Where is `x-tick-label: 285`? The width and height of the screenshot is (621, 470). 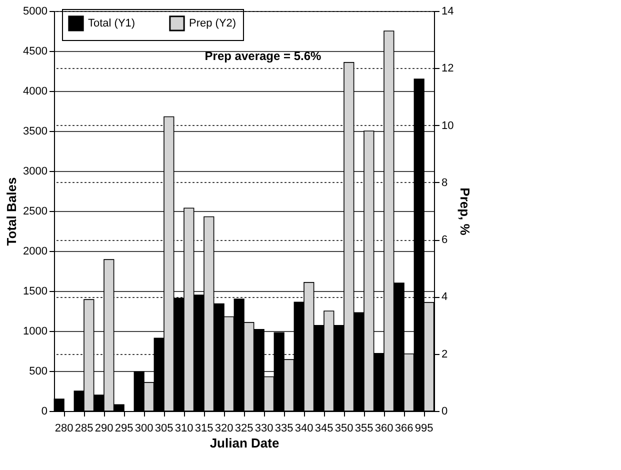 x-tick-label: 285 is located at coordinates (84, 428).